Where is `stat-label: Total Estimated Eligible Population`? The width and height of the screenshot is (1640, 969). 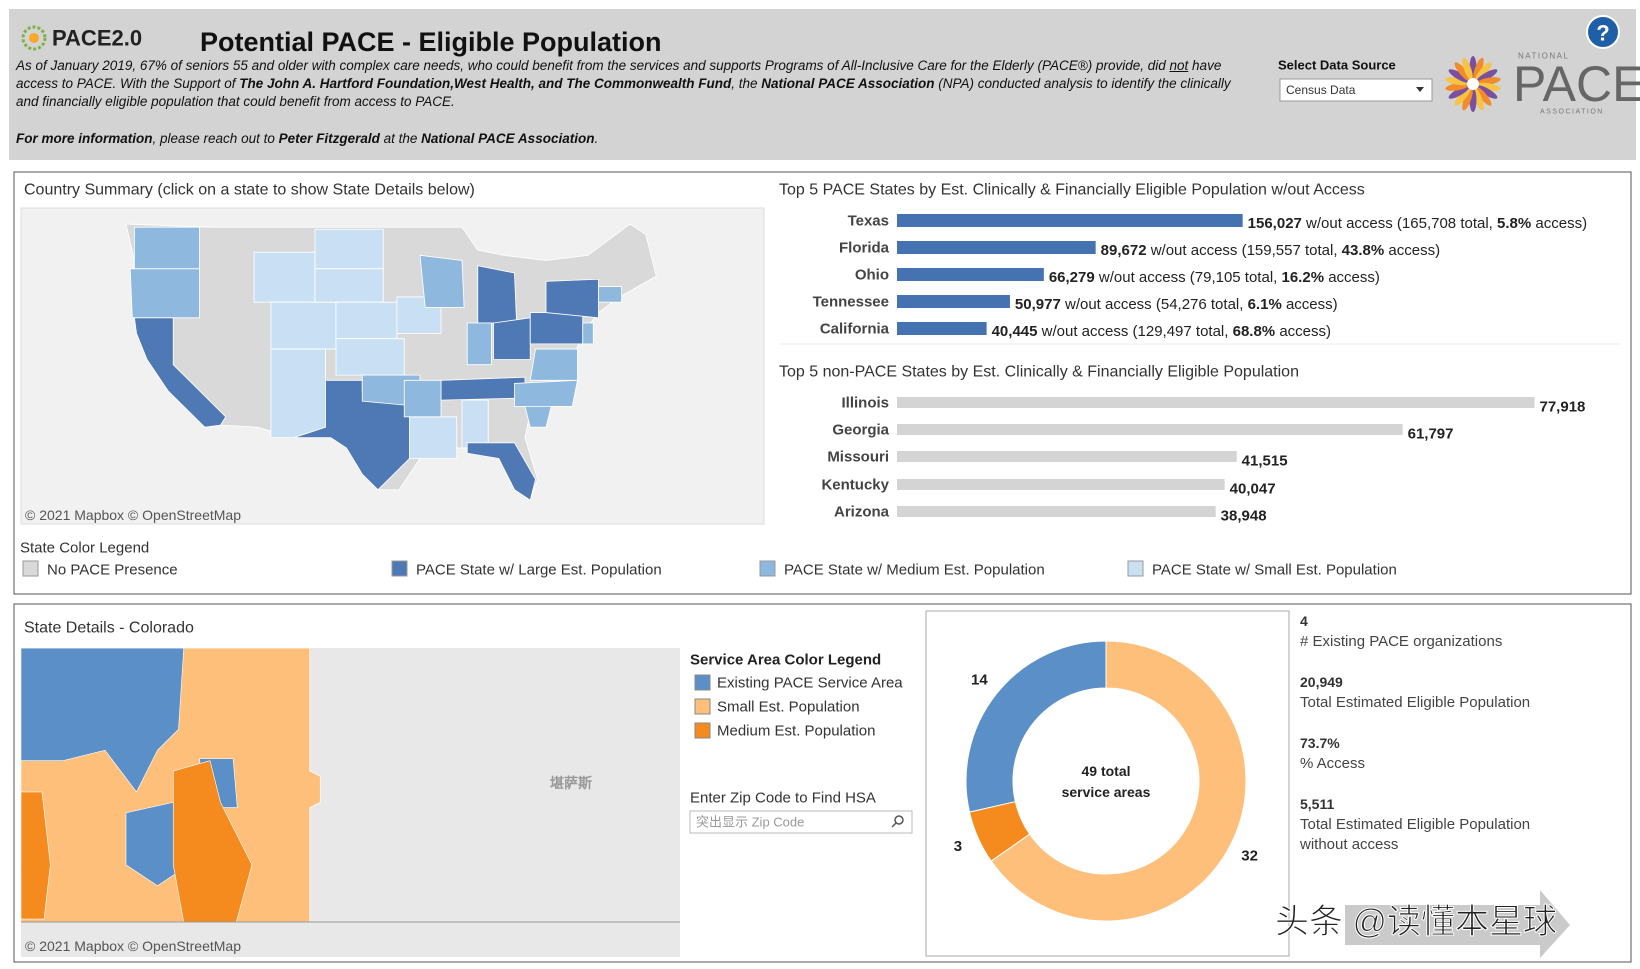
stat-label: Total Estimated Eligible Population is located at coordinates (1415, 702).